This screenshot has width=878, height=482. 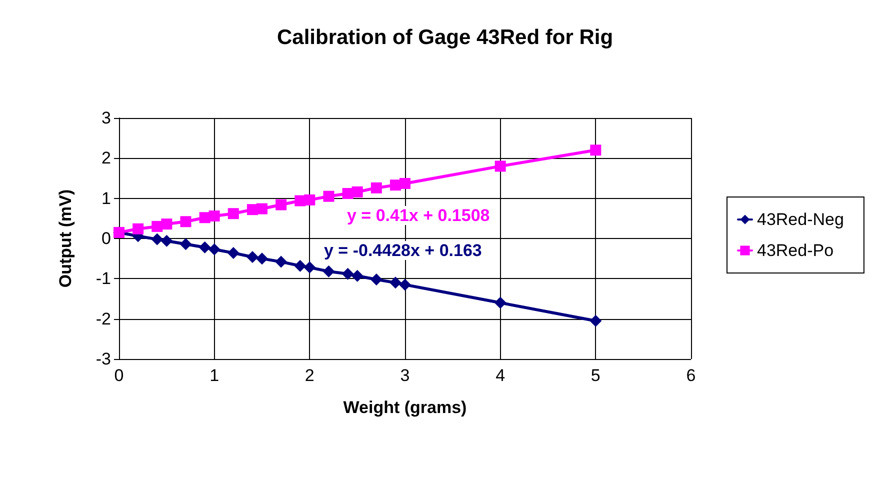 I want to click on annotation: y = 0.41x + 0.1508, so click(x=418, y=215).